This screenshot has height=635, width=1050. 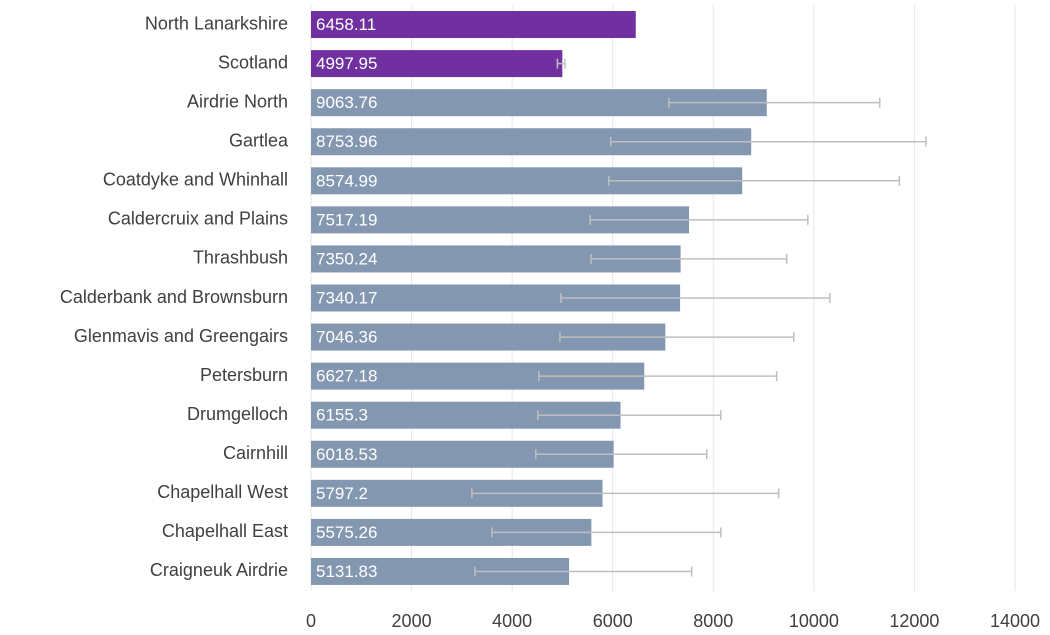 What do you see at coordinates (342, 415) in the screenshot?
I see `value-label: 6155.3` at bounding box center [342, 415].